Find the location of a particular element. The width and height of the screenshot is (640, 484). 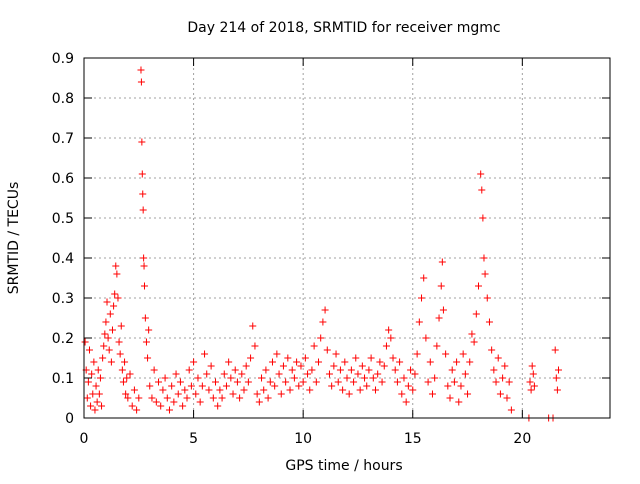

x-tick-label: 5 is located at coordinates (193, 439).